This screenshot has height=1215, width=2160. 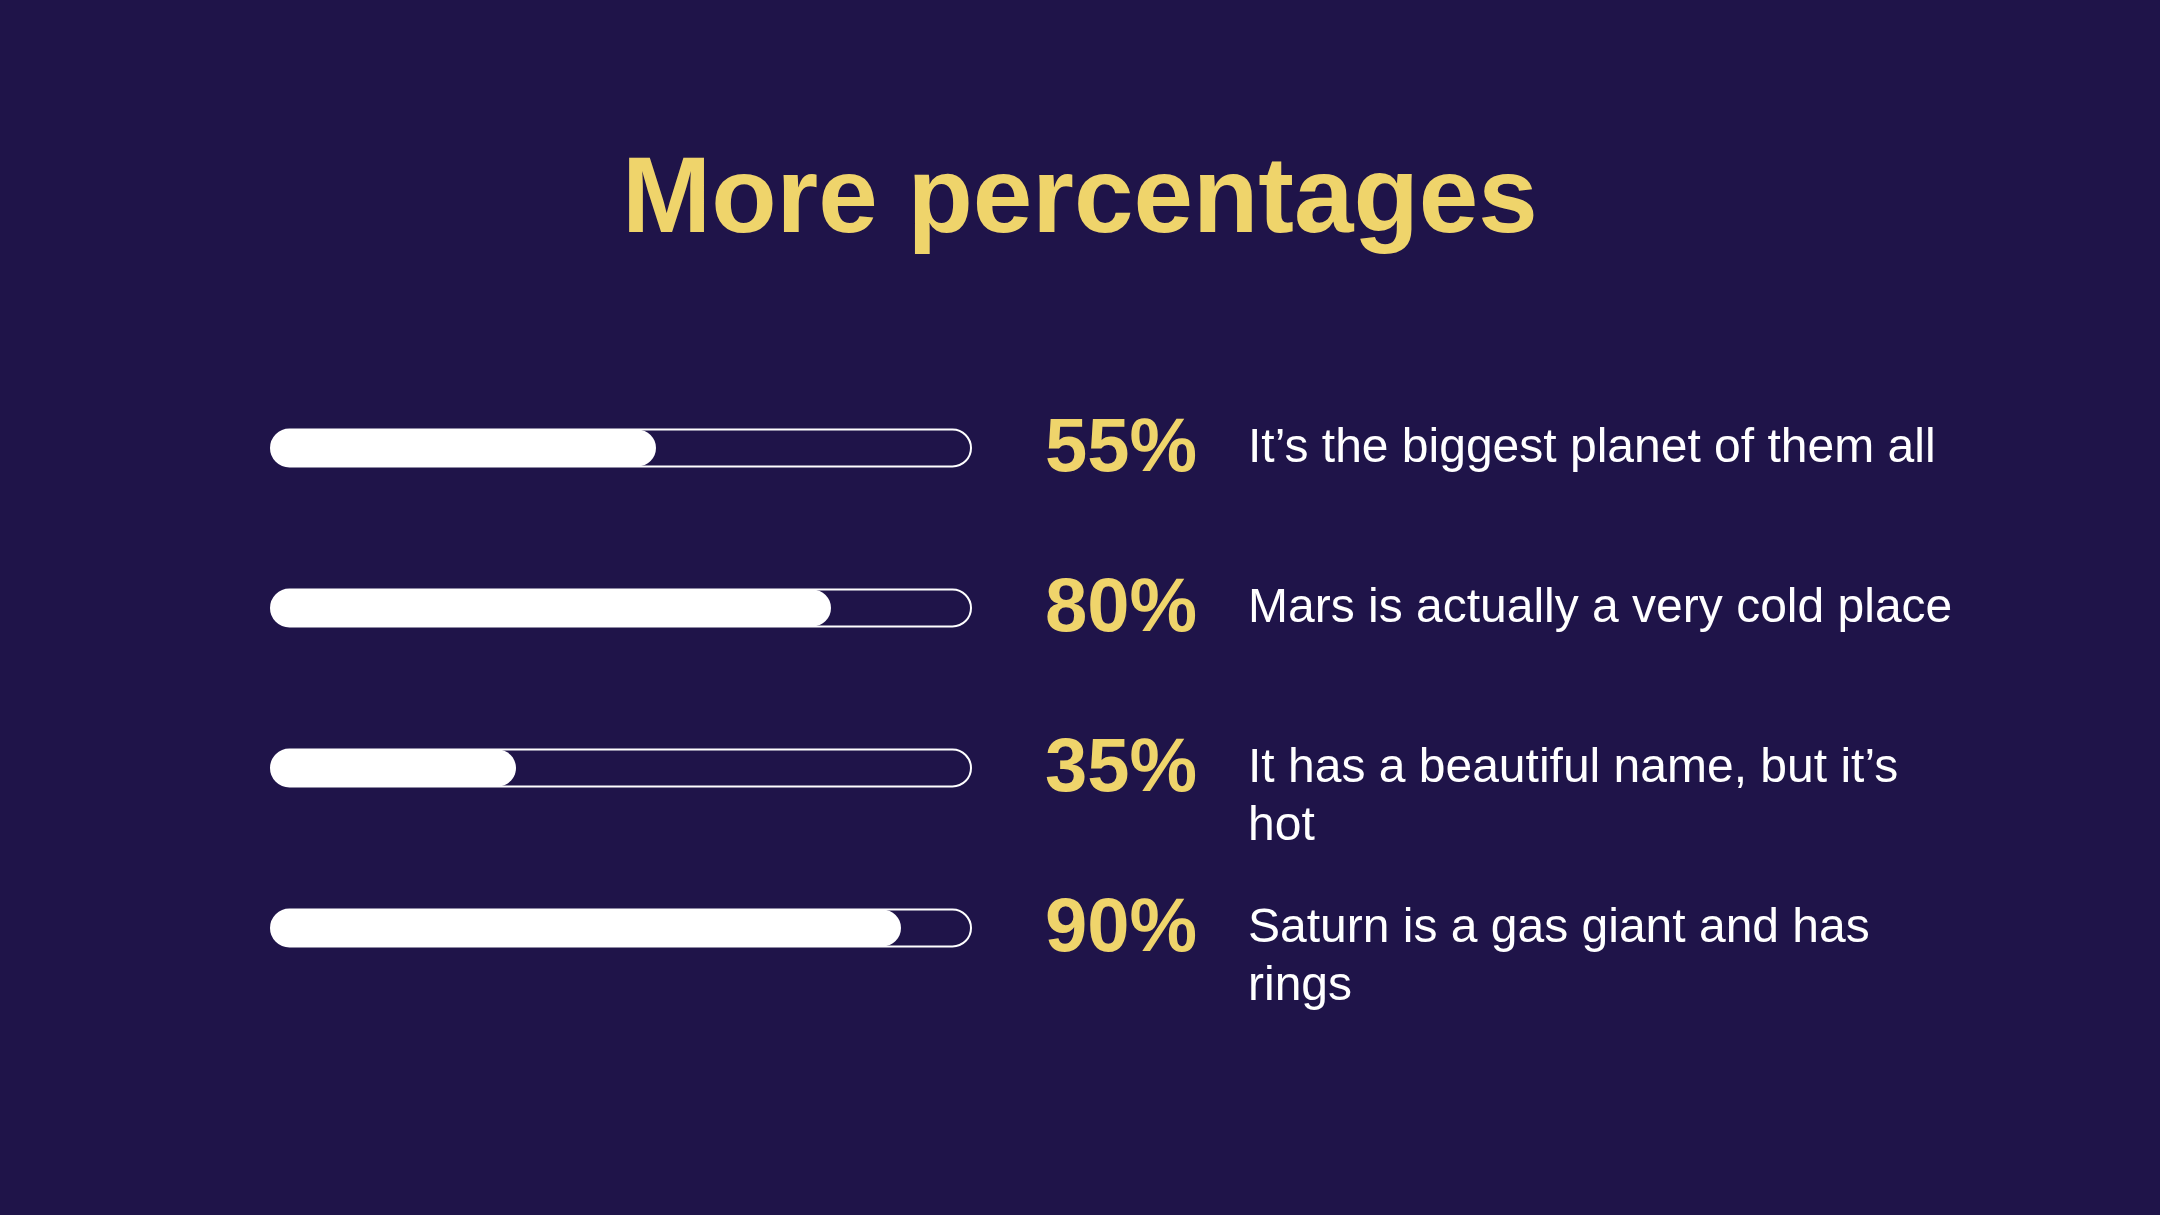 What do you see at coordinates (1121, 604) in the screenshot?
I see `data-label: 80%` at bounding box center [1121, 604].